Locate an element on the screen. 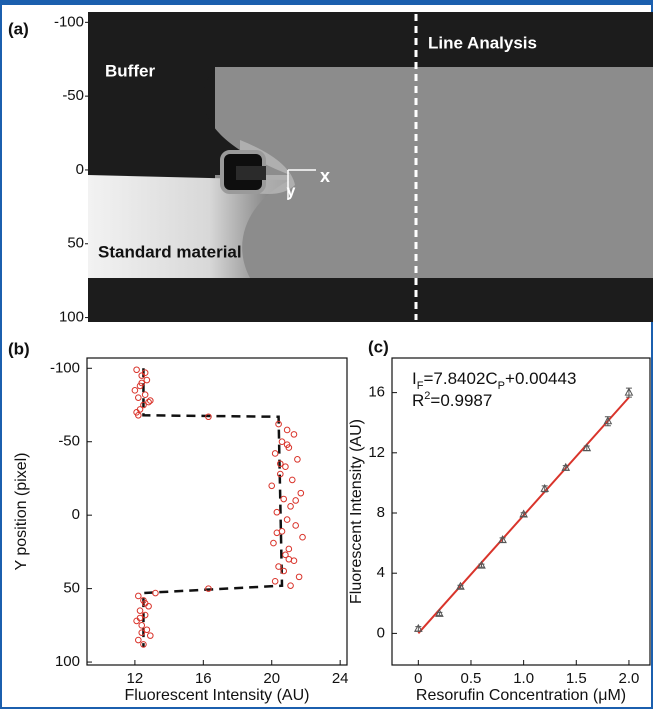 The height and width of the screenshot is (709, 653). panel-label: (c) is located at coordinates (378, 346).